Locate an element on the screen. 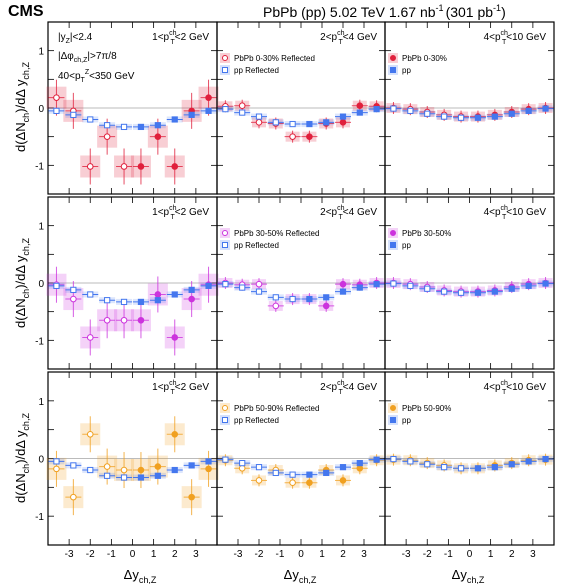  panel-r1-c2: 4<pch T<10 GeV PbPb 30-50% pp is located at coordinates (469, 283).